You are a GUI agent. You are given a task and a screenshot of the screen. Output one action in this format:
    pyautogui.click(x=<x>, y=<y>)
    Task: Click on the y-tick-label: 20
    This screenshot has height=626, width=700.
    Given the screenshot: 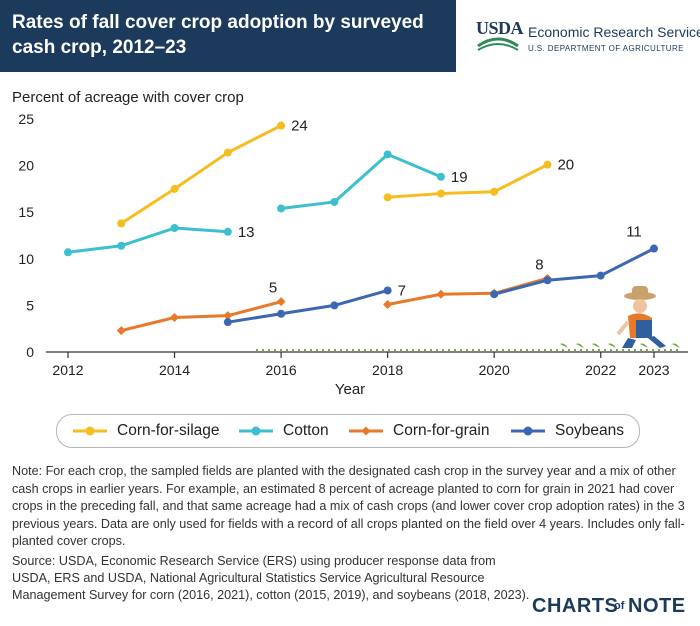 What is the action you would take?
    pyautogui.click(x=26, y=166)
    